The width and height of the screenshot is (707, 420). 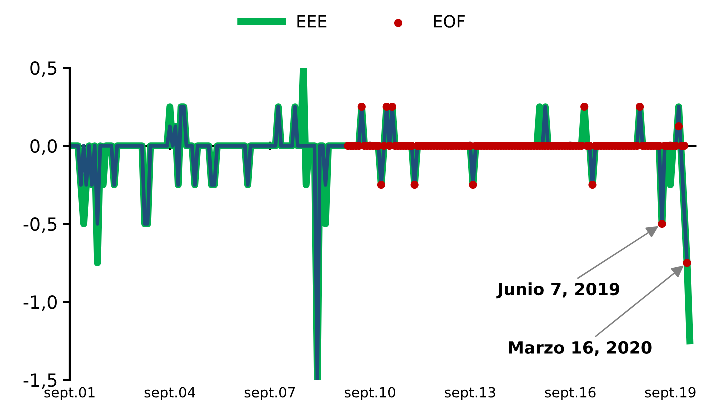 I want to click on annotation: Marzo 16, 2020, so click(x=580, y=348).